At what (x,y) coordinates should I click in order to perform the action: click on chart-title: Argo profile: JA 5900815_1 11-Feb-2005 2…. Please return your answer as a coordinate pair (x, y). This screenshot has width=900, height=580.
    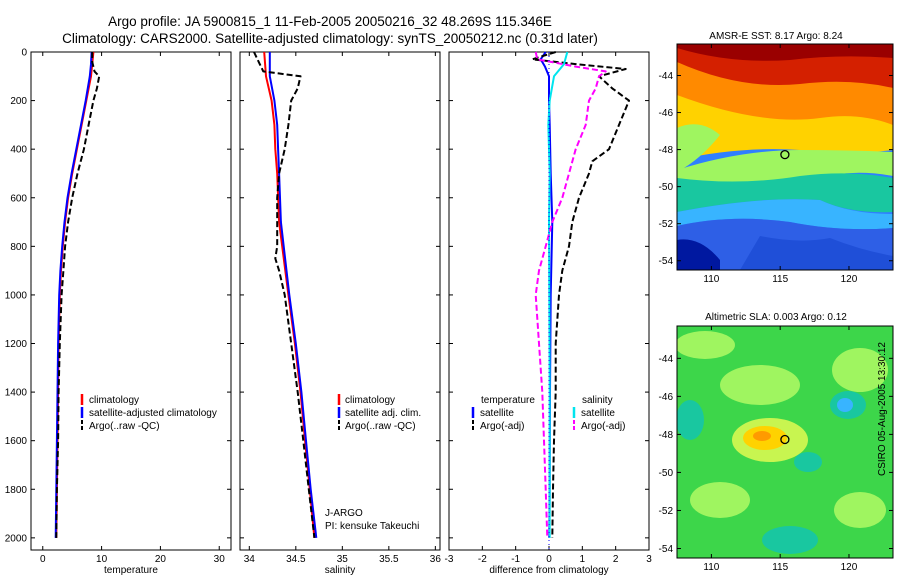
    Looking at the image, I should click on (330, 21).